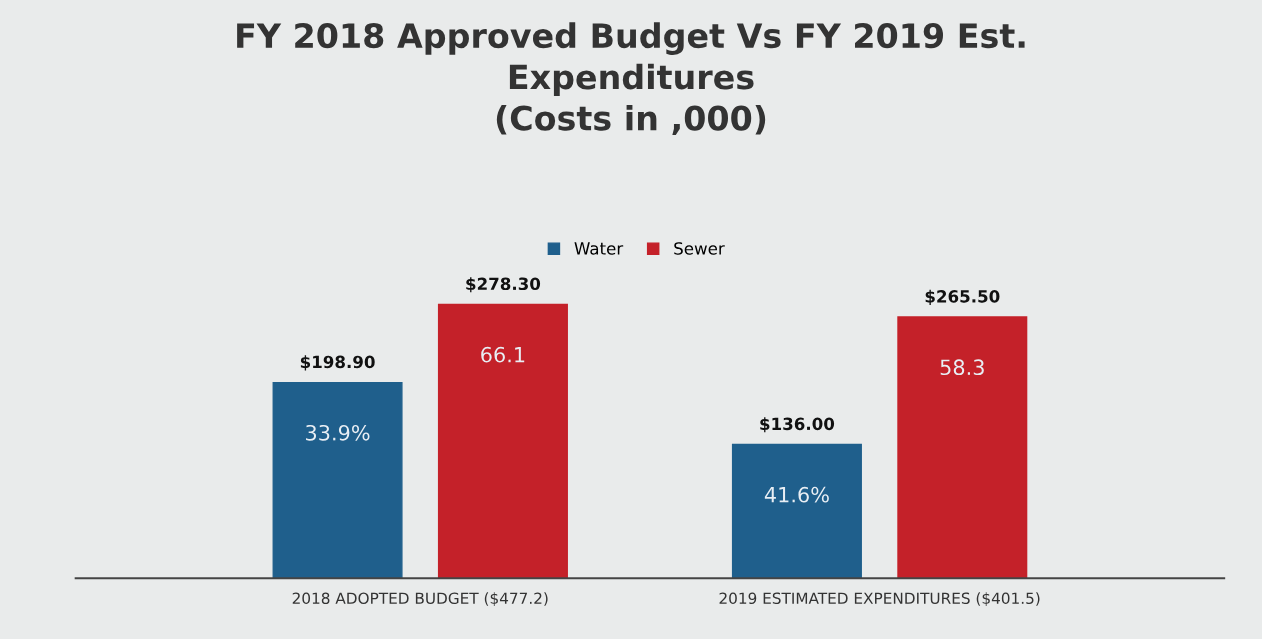 The height and width of the screenshot is (639, 1262). Describe the element at coordinates (503, 354) in the screenshot. I see `annotation: 66.1` at that location.